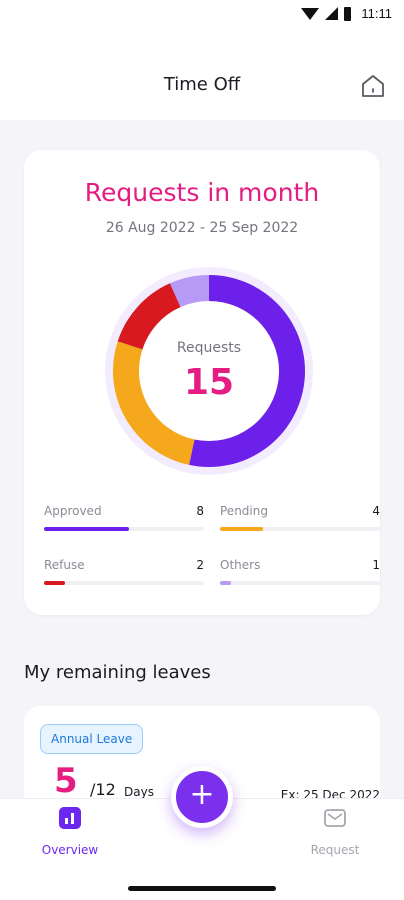 Image resolution: width=404 pixels, height=900 pixels. Describe the element at coordinates (376, 565) in the screenshot. I see `stat-value: 1` at that location.